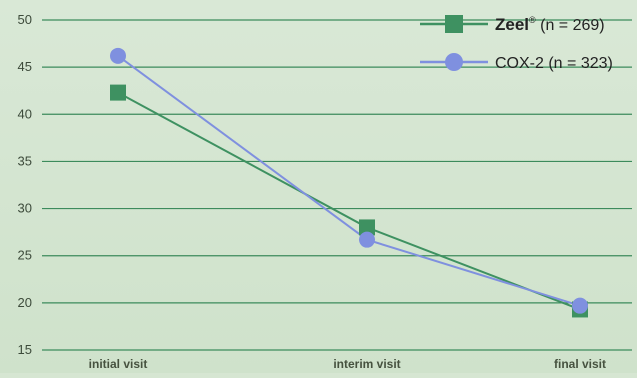 The image size is (637, 378). Describe the element at coordinates (118, 364) in the screenshot. I see `x-category-label-1: initial visit` at that location.